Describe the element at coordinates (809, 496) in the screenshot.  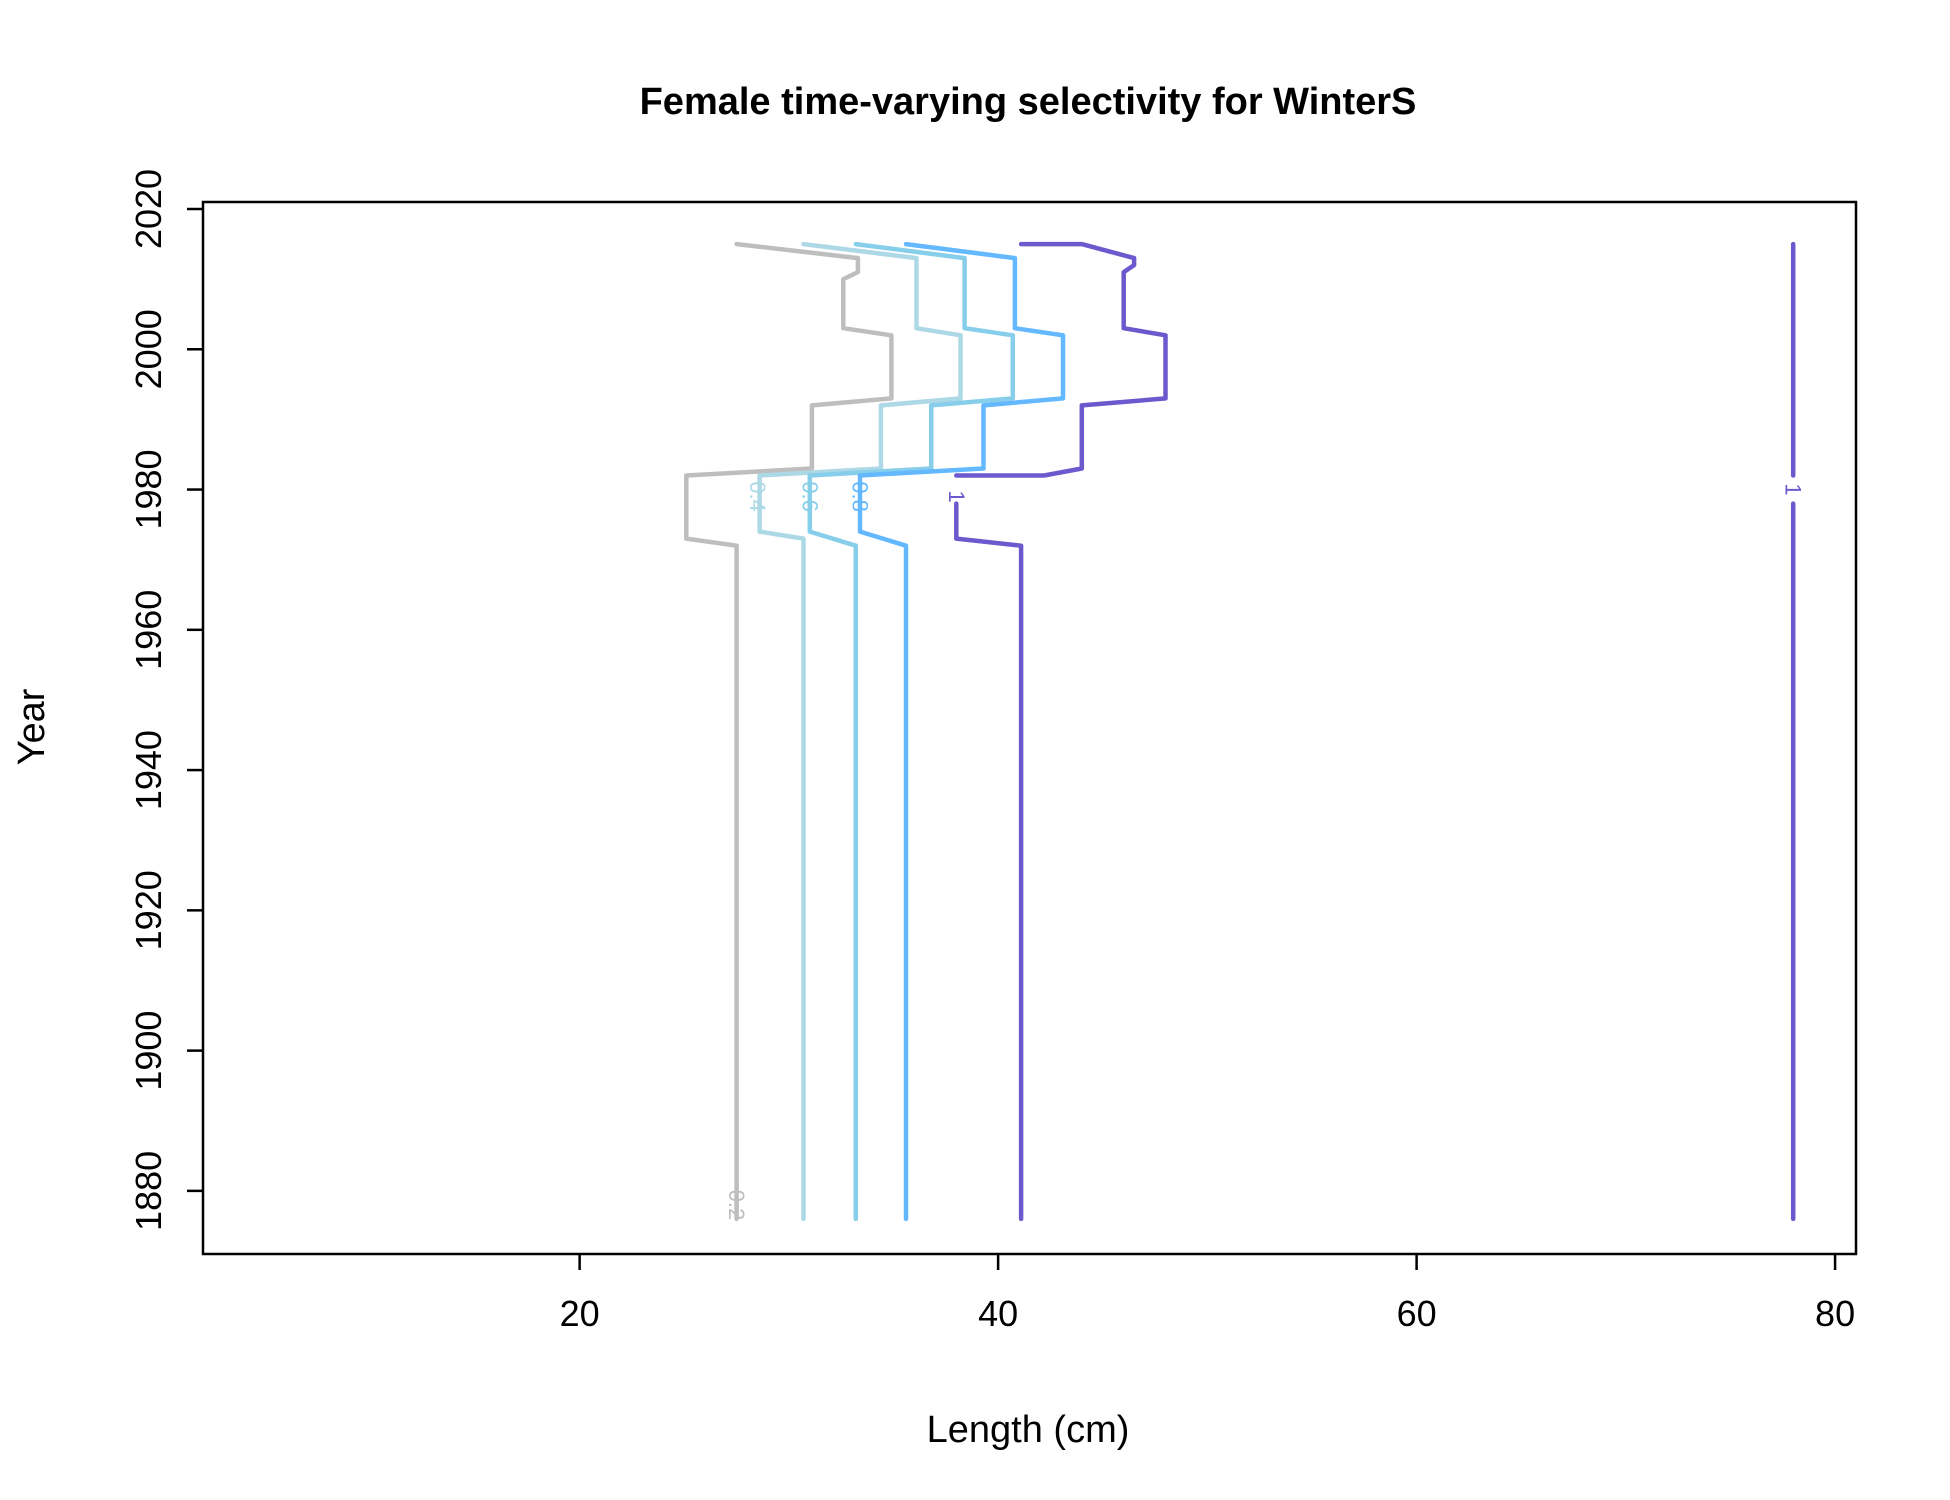
I see `contour-label-2: 0.6` at that location.